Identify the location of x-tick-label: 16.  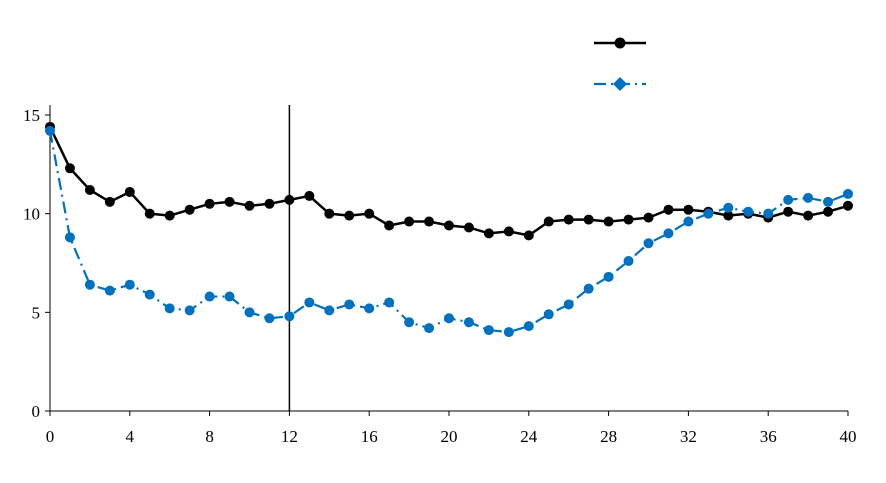
(369, 436).